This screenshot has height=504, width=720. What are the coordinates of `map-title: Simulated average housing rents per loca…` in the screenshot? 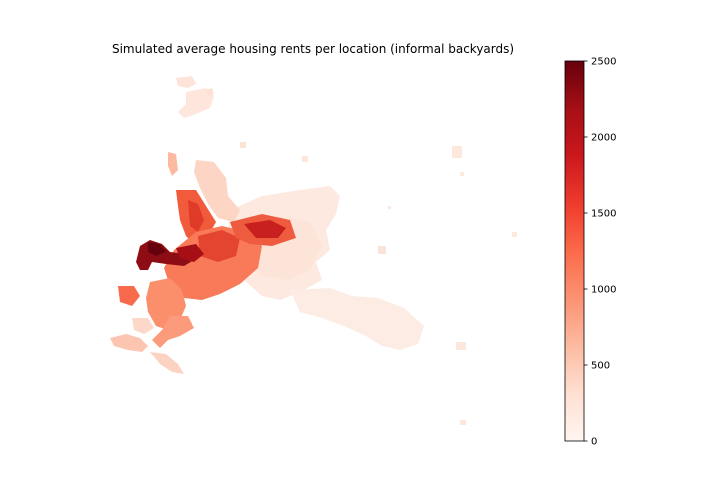 It's located at (313, 49).